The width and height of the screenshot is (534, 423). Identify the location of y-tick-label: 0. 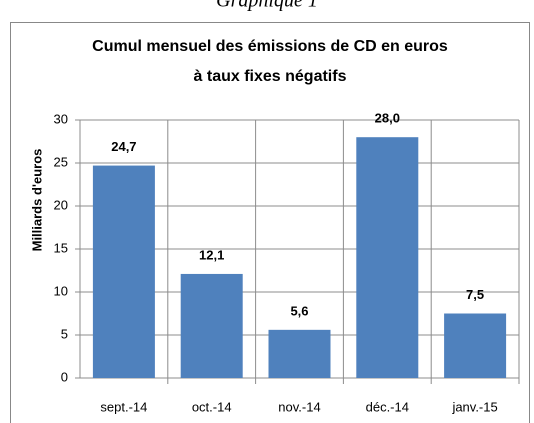
(64, 376).